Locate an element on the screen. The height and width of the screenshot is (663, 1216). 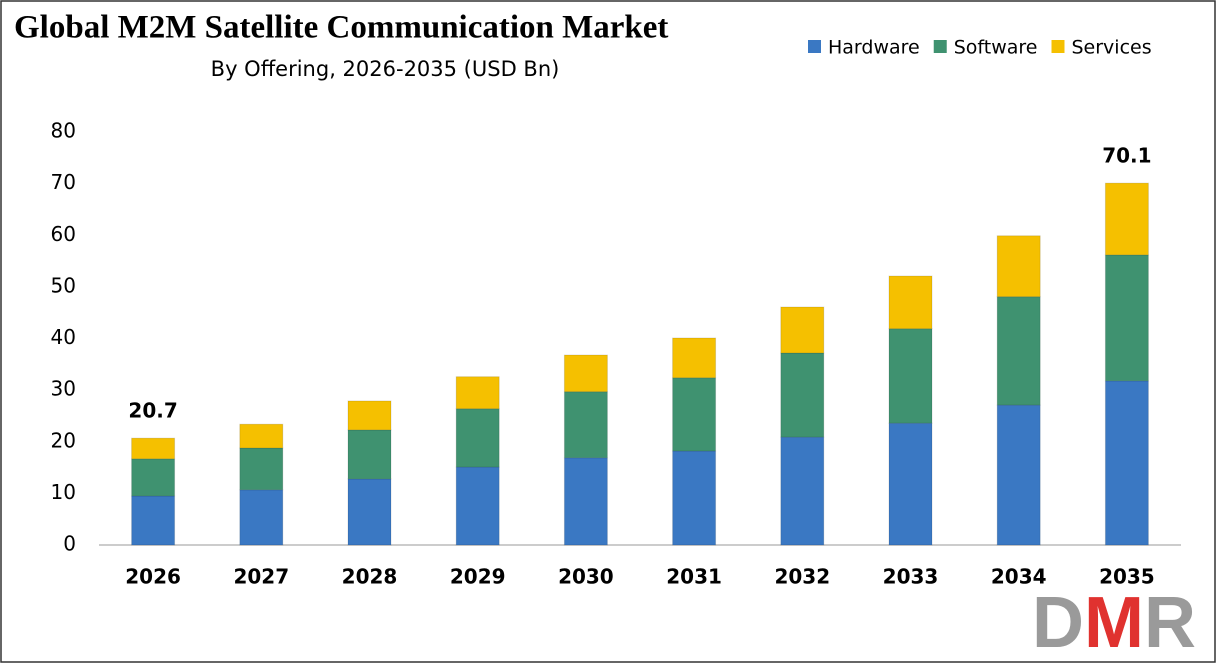
y-tick-label: 40 is located at coordinates (63, 337).